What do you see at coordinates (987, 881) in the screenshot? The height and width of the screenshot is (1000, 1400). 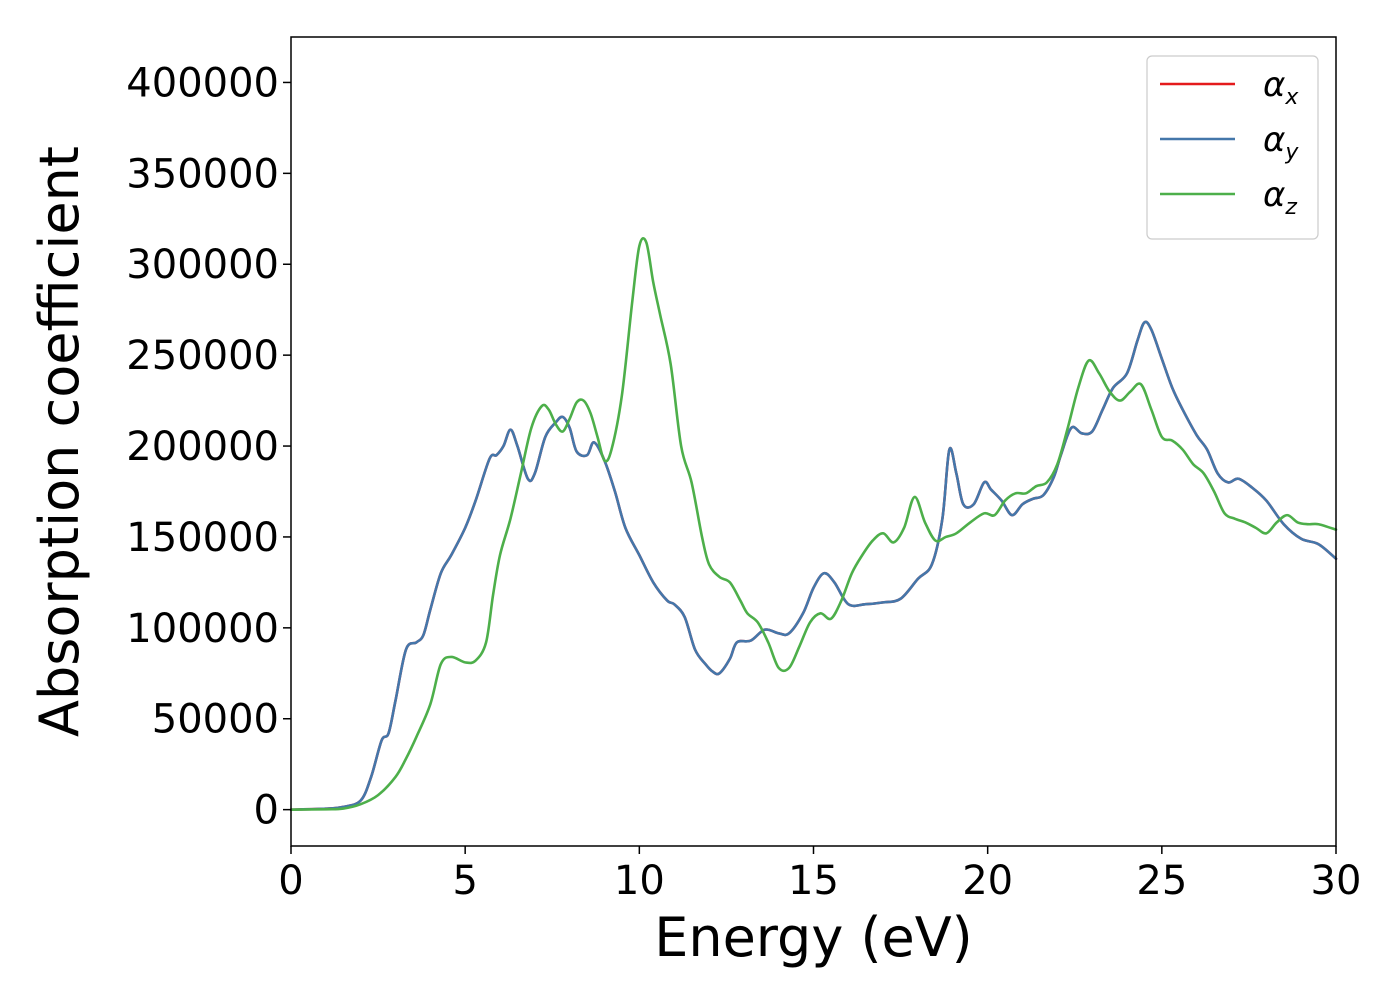 I see `x-tick-label: 20` at bounding box center [987, 881].